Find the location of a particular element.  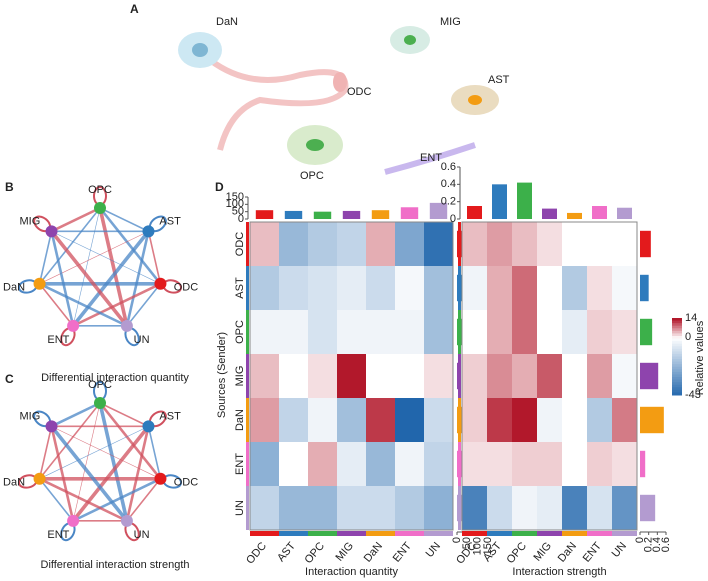

cell-label: DaN is located at coordinates (227, 22).